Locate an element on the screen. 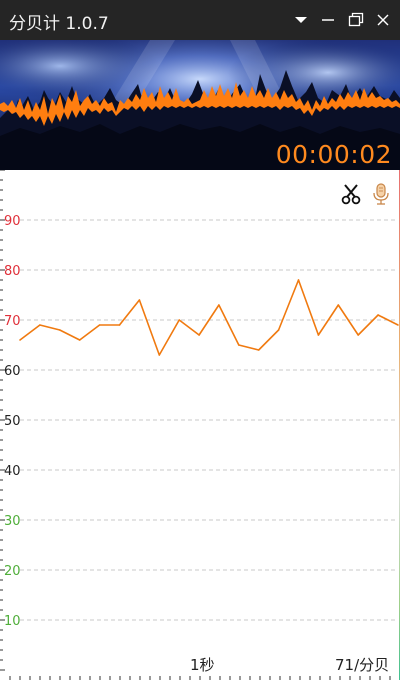 The height and width of the screenshot is (680, 400). y-tick-label: 20 is located at coordinates (12, 571).